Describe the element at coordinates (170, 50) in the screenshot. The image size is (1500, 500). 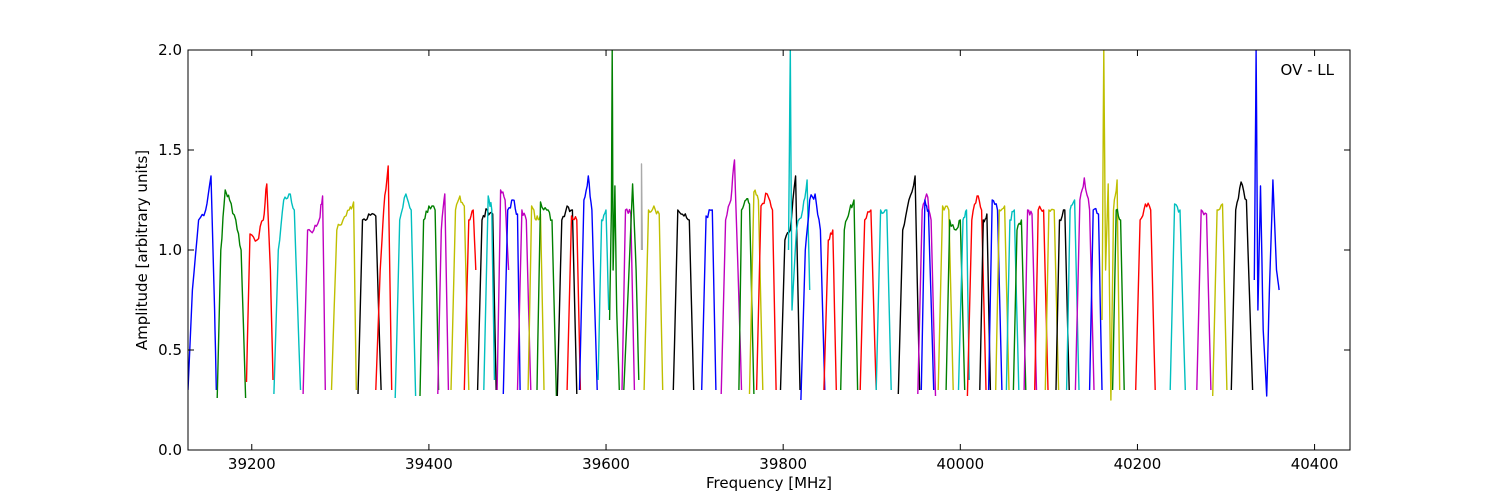
I see `y-tick-label: 2.0` at that location.